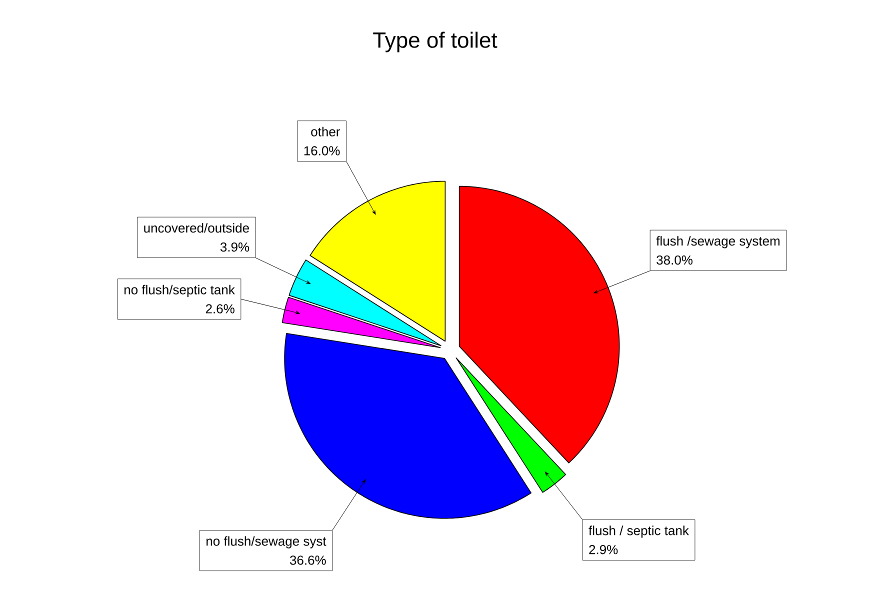 The height and width of the screenshot is (612, 870). What do you see at coordinates (266, 542) in the screenshot?
I see `slice-label: no flush/sewage syst` at bounding box center [266, 542].